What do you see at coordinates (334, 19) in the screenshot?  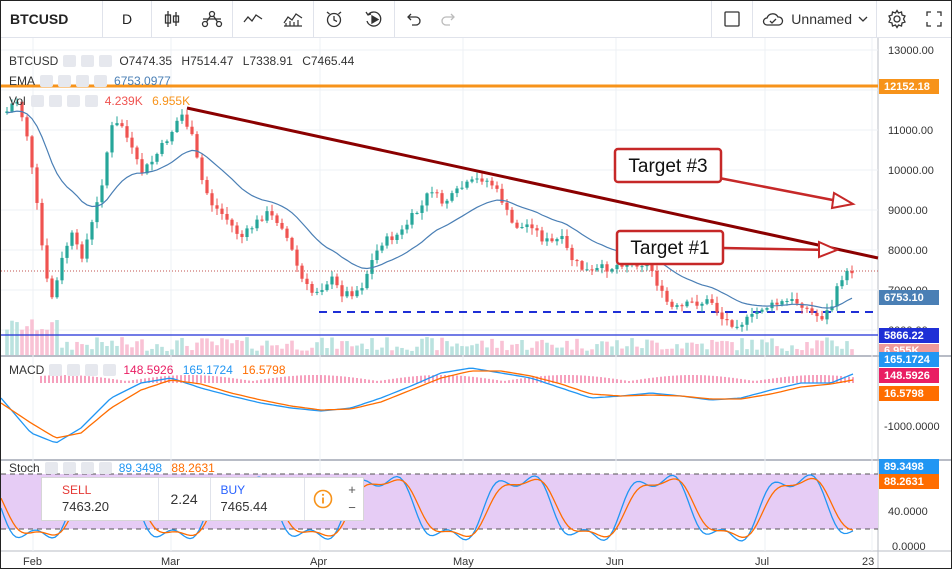 I see `alert-clock-icon` at bounding box center [334, 19].